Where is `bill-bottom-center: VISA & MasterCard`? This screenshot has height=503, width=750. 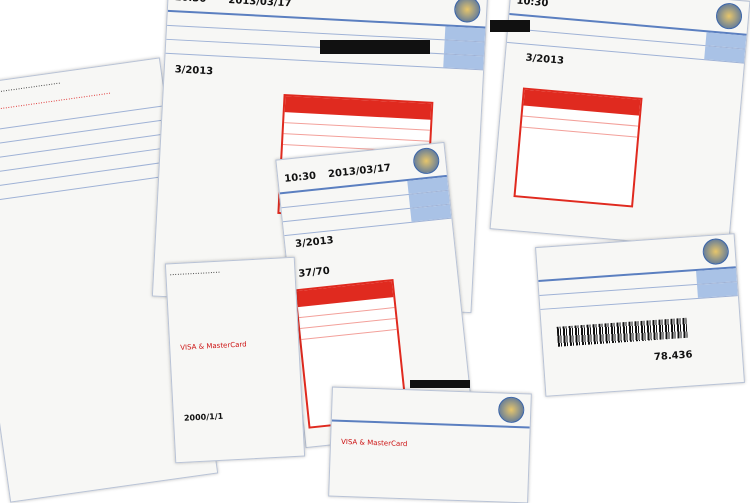 bill-bottom-center: VISA & MasterCard is located at coordinates (430, 444).